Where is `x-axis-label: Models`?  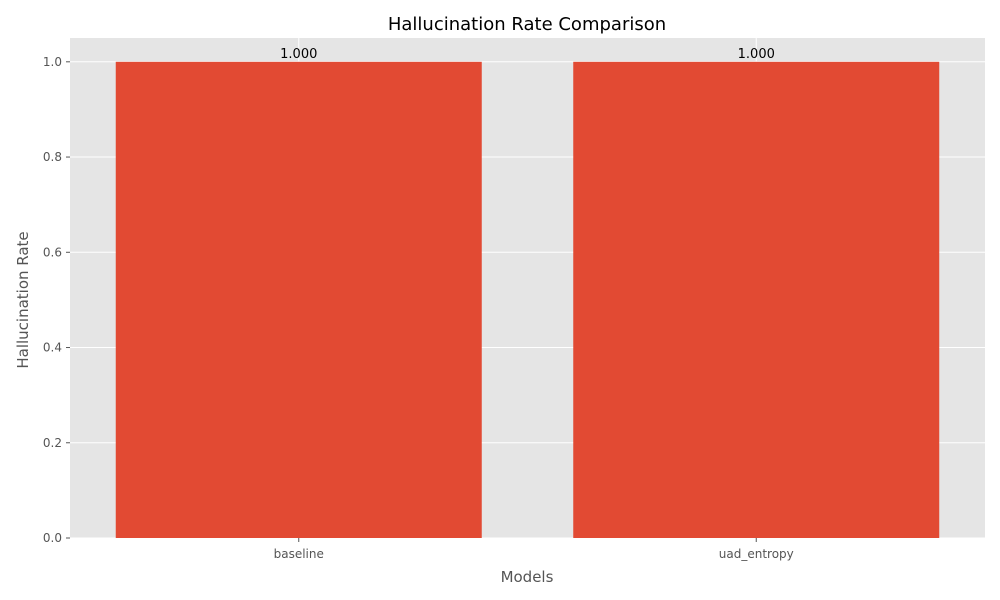
x-axis-label: Models is located at coordinates (527, 577).